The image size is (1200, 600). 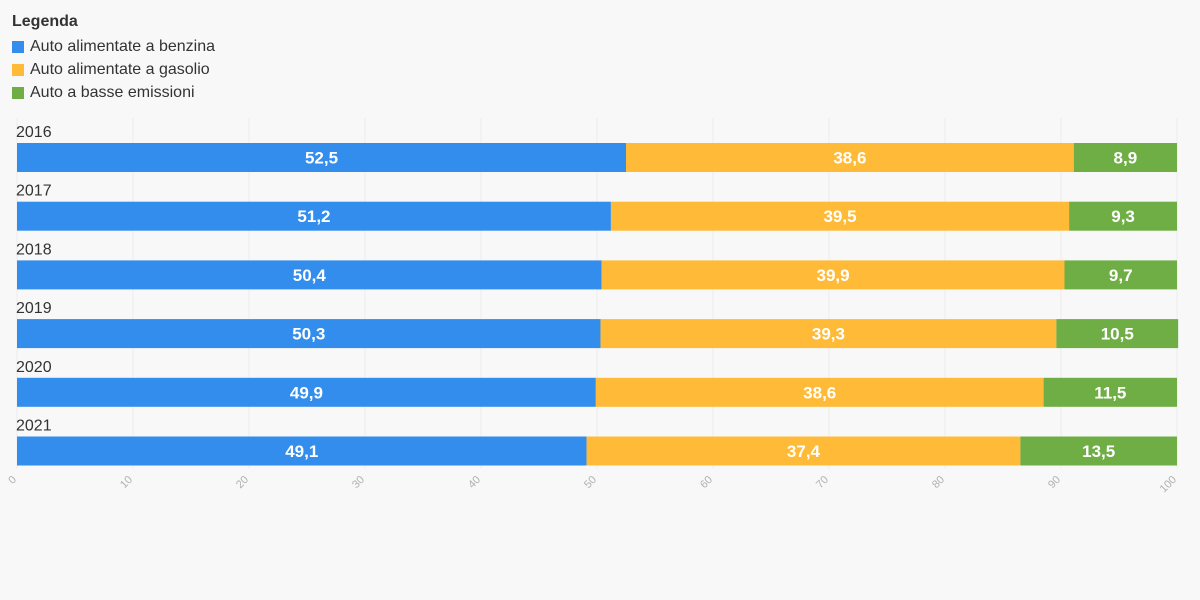 I want to click on bar-value-label: 37,4, so click(x=804, y=451).